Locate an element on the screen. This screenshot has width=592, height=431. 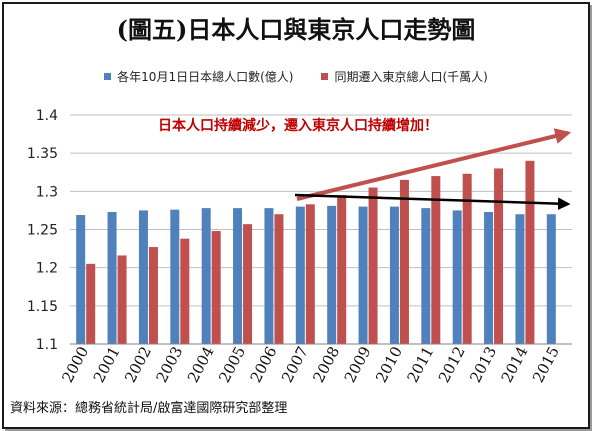
x-tick-label: 2000 is located at coordinates (75, 364).